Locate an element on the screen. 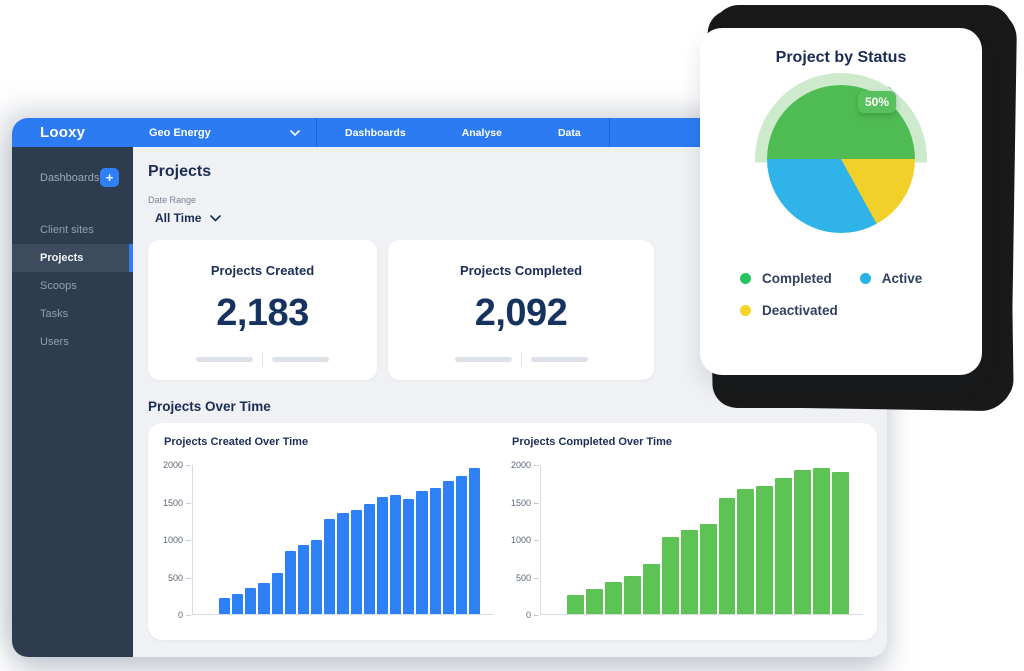  y-axis-labels: 0 500 1000 1500 2000 is located at coordinates (525, 540).